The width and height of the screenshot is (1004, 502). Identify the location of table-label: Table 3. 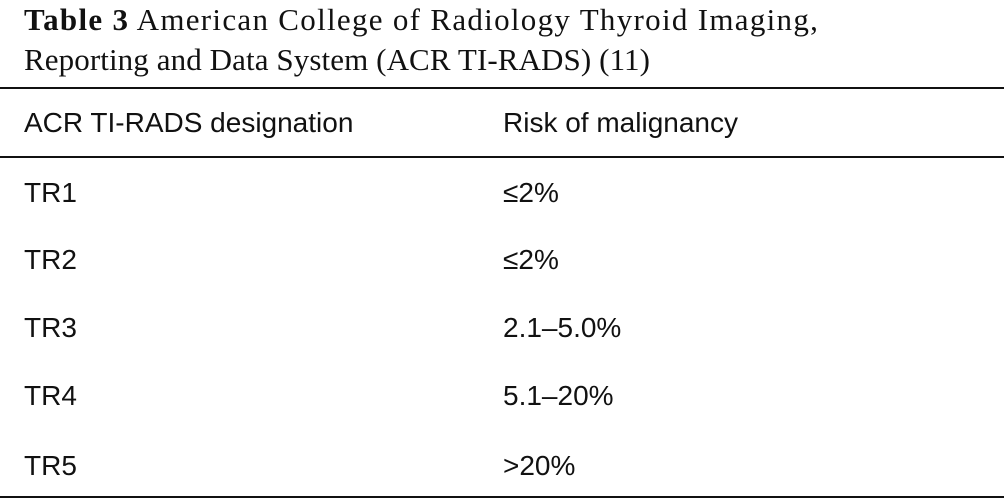
(77, 19).